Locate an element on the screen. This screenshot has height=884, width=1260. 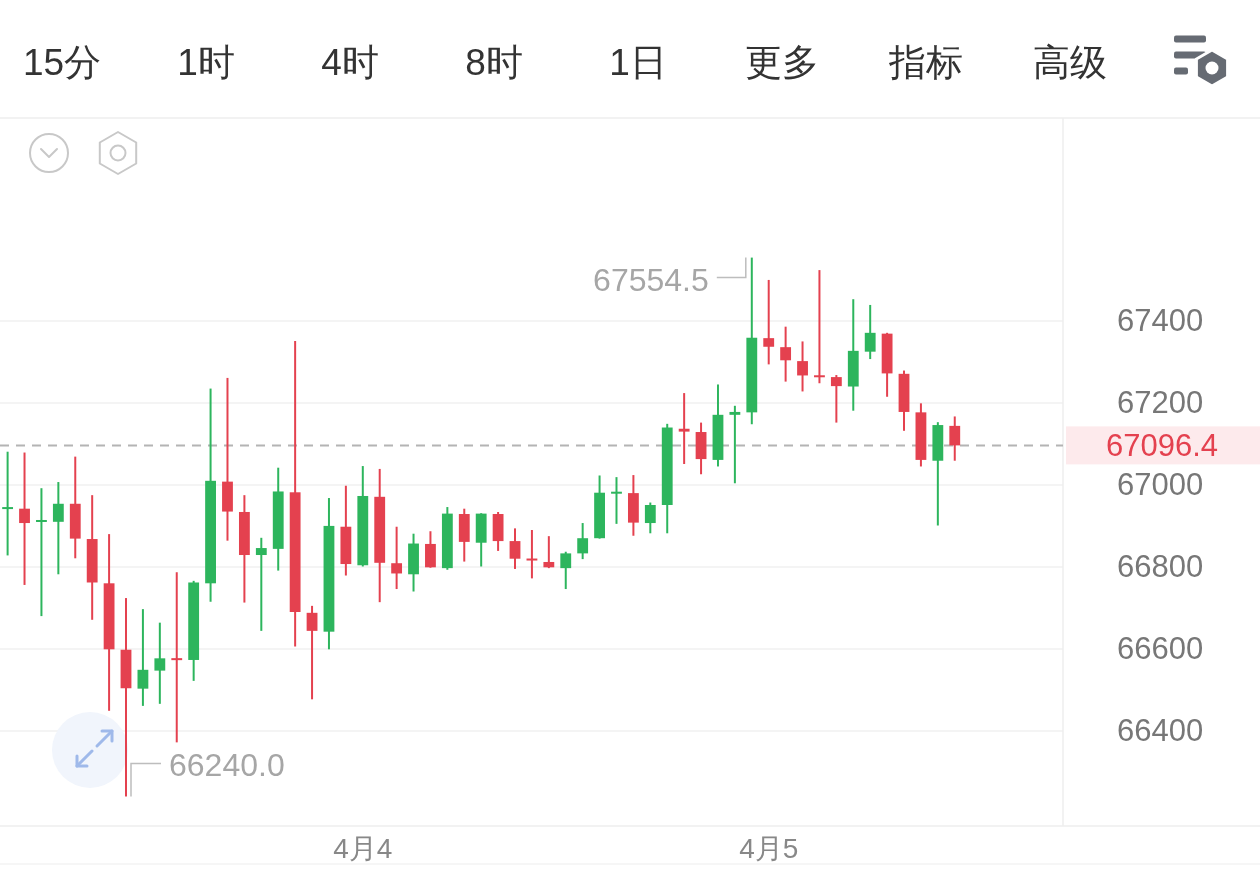
annotation: 66240.0 is located at coordinates (227, 765).